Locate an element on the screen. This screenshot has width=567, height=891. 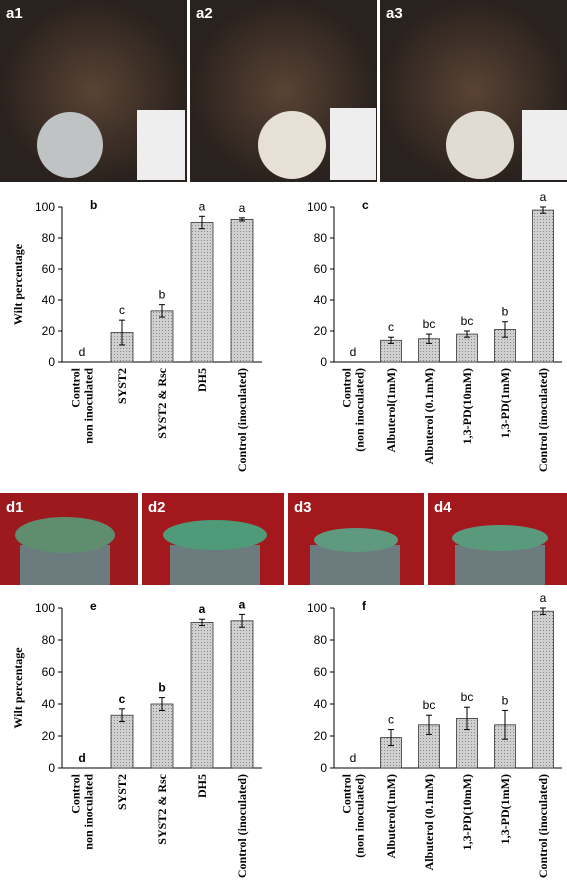
panel-label: d4 is located at coordinates (443, 507).